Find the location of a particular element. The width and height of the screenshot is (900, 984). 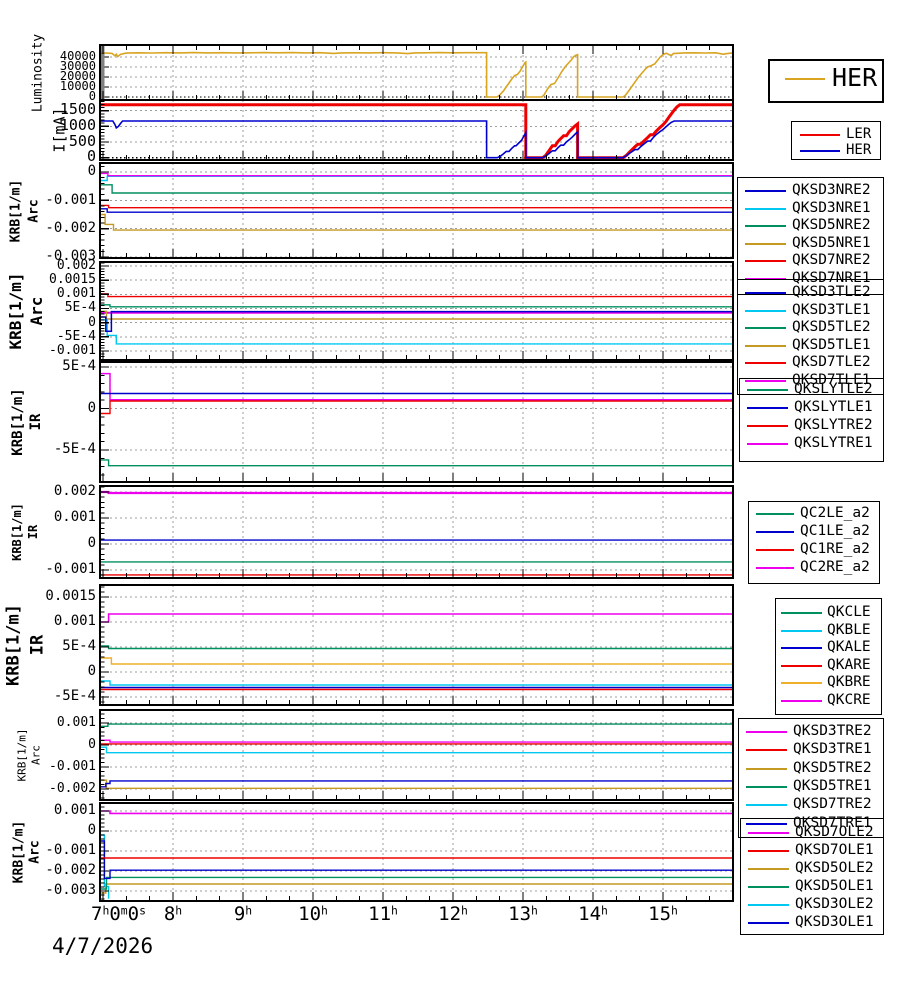

x-tick-label: 10h is located at coordinates (313, 914).